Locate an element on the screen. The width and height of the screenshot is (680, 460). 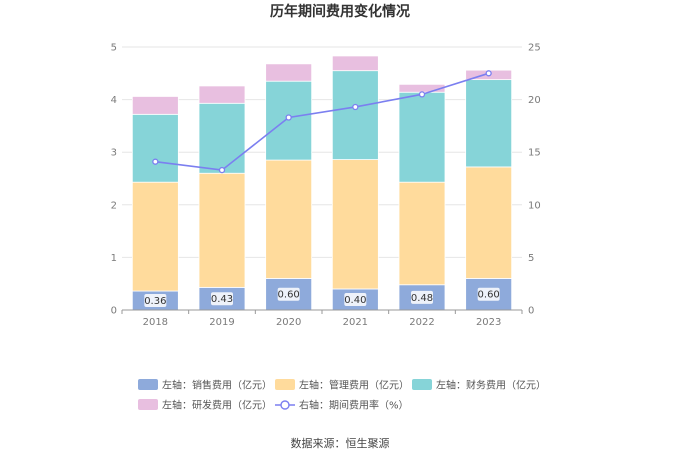
legend-label: 左轴：管理费用（亿元） is located at coordinates (354, 385).